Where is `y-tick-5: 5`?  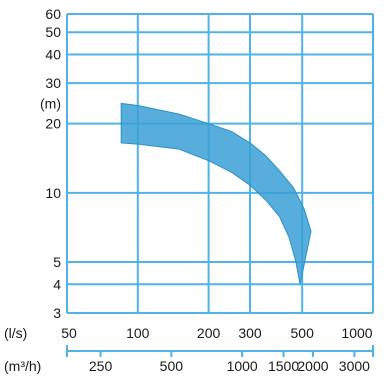 y-tick-5: 5 is located at coordinates (57, 262).